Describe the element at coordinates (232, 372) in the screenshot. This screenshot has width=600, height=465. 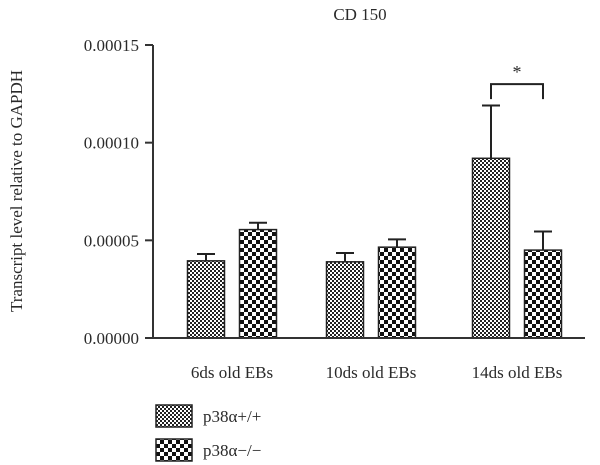
I see `x-tick-label: 6ds old EBs` at that location.